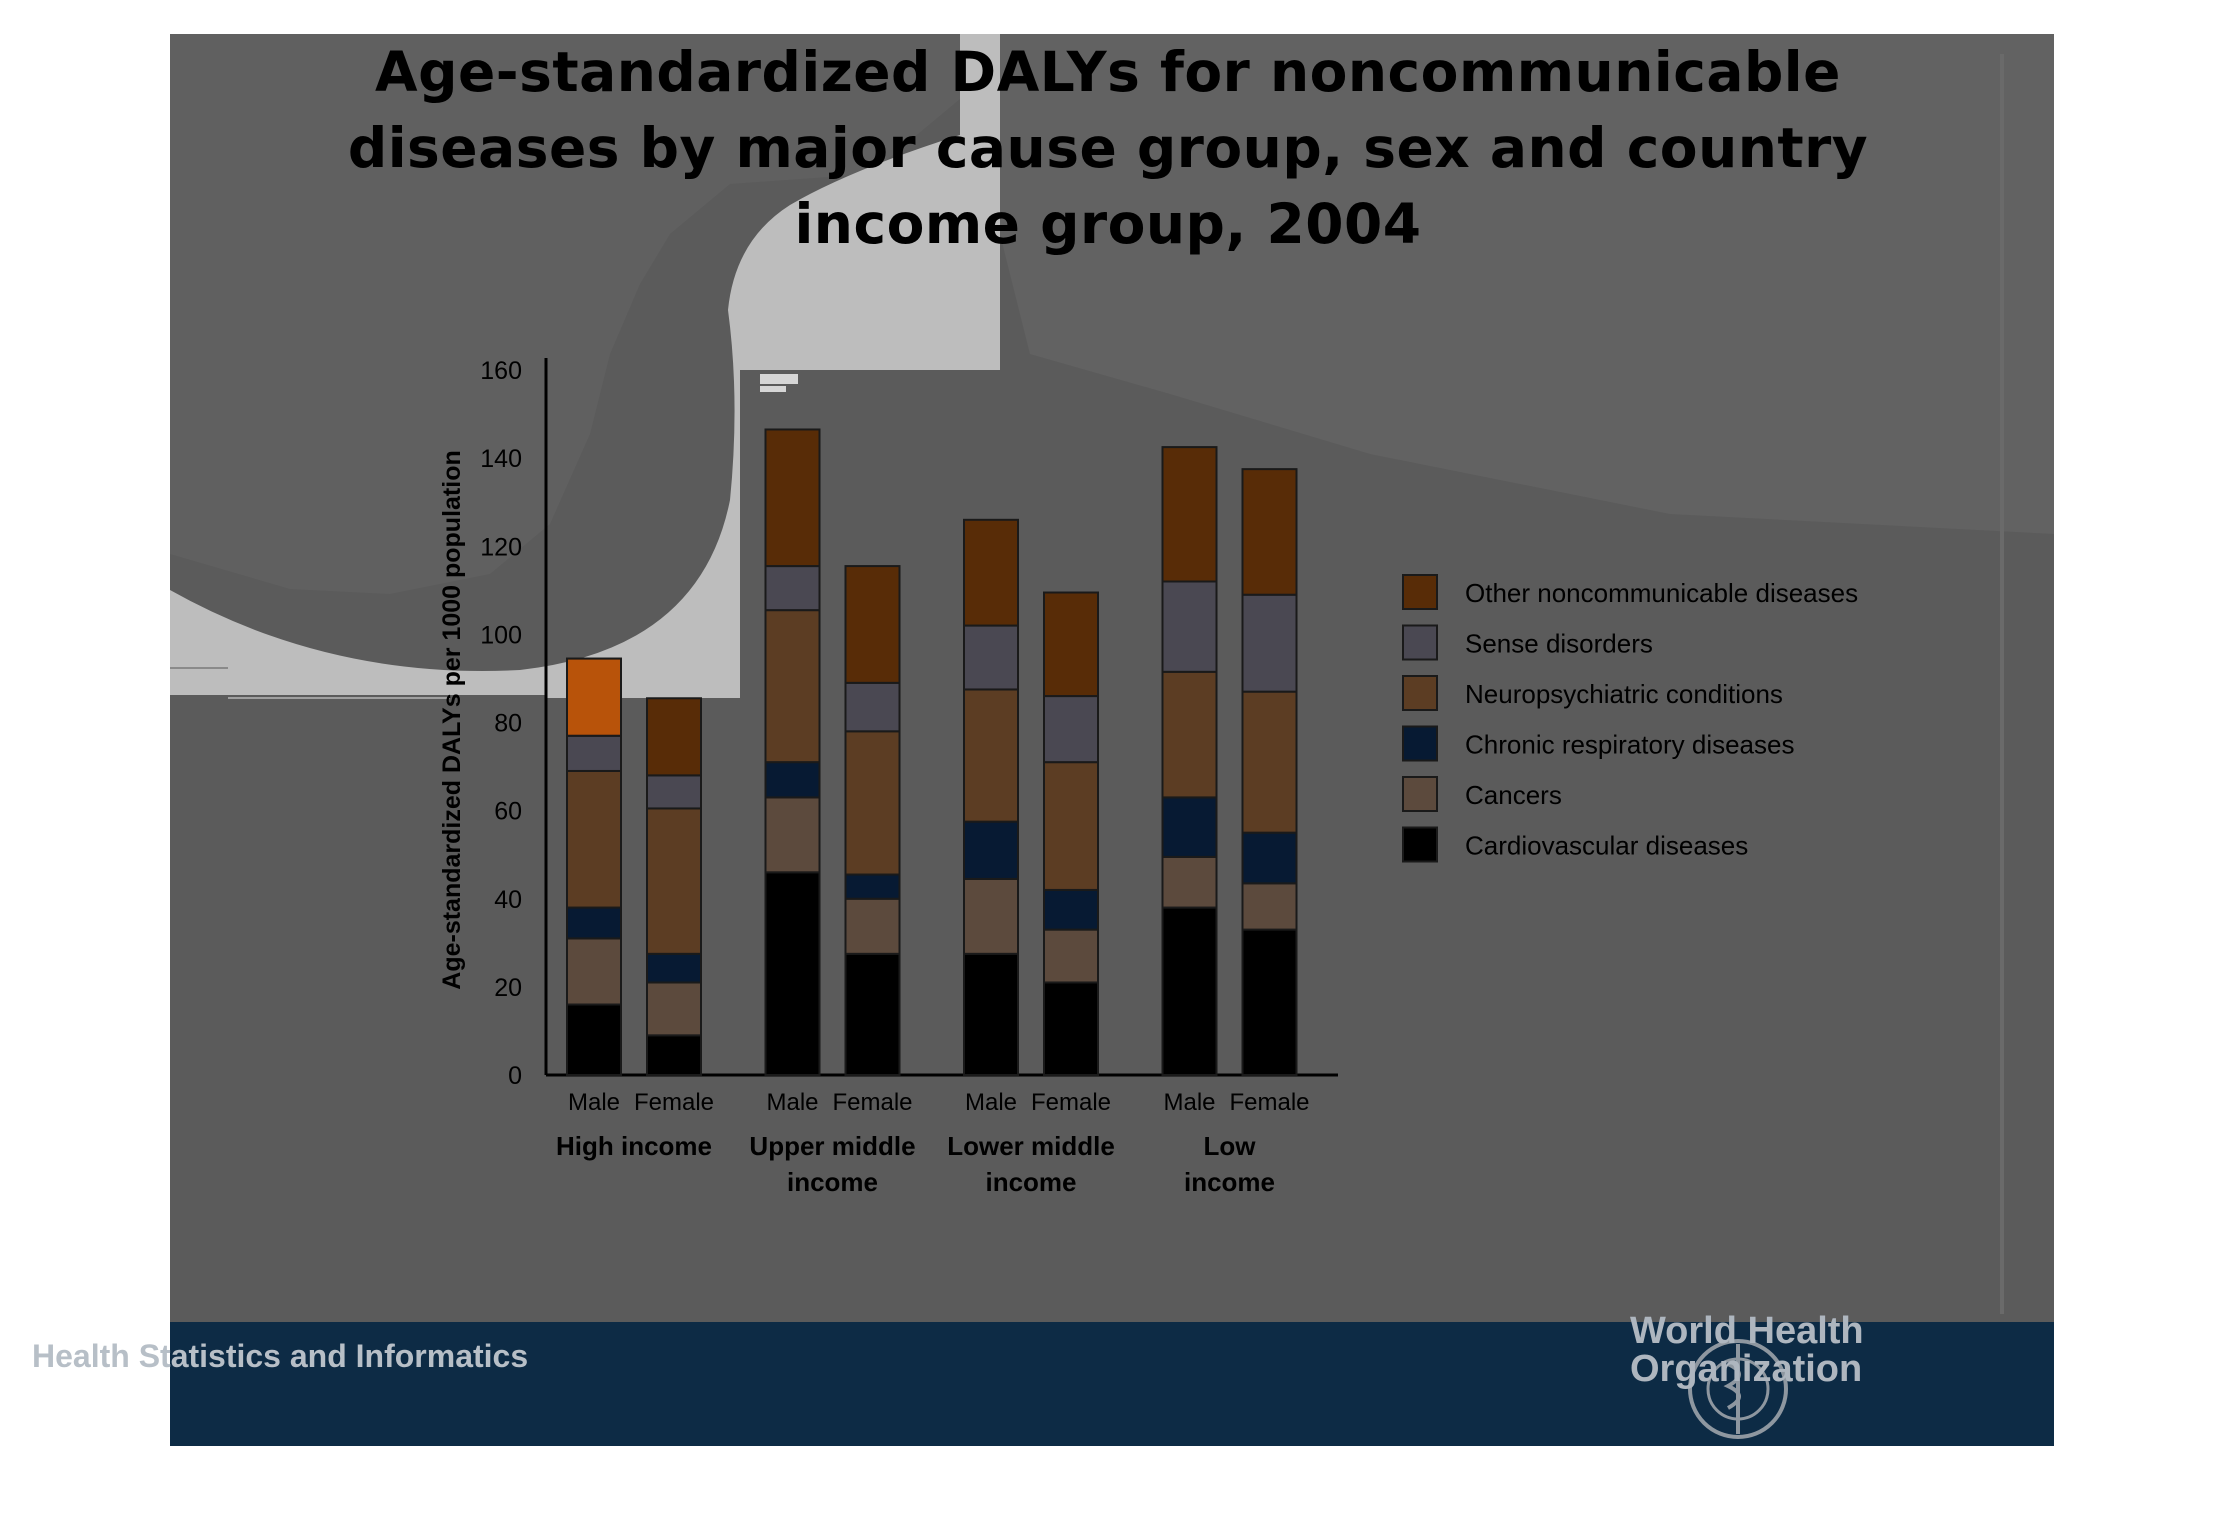 Image resolution: width=2216 pixels, height=1530 pixels. I want to click on y-tick-label: 140, so click(501, 459).